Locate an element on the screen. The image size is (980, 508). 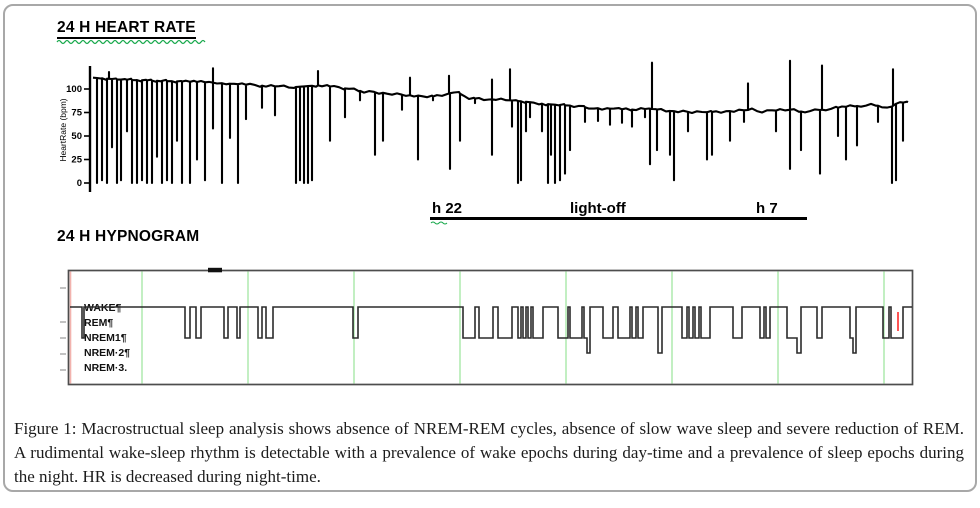
hypnogram-stage-label: NREM·3. is located at coordinates (105, 368).